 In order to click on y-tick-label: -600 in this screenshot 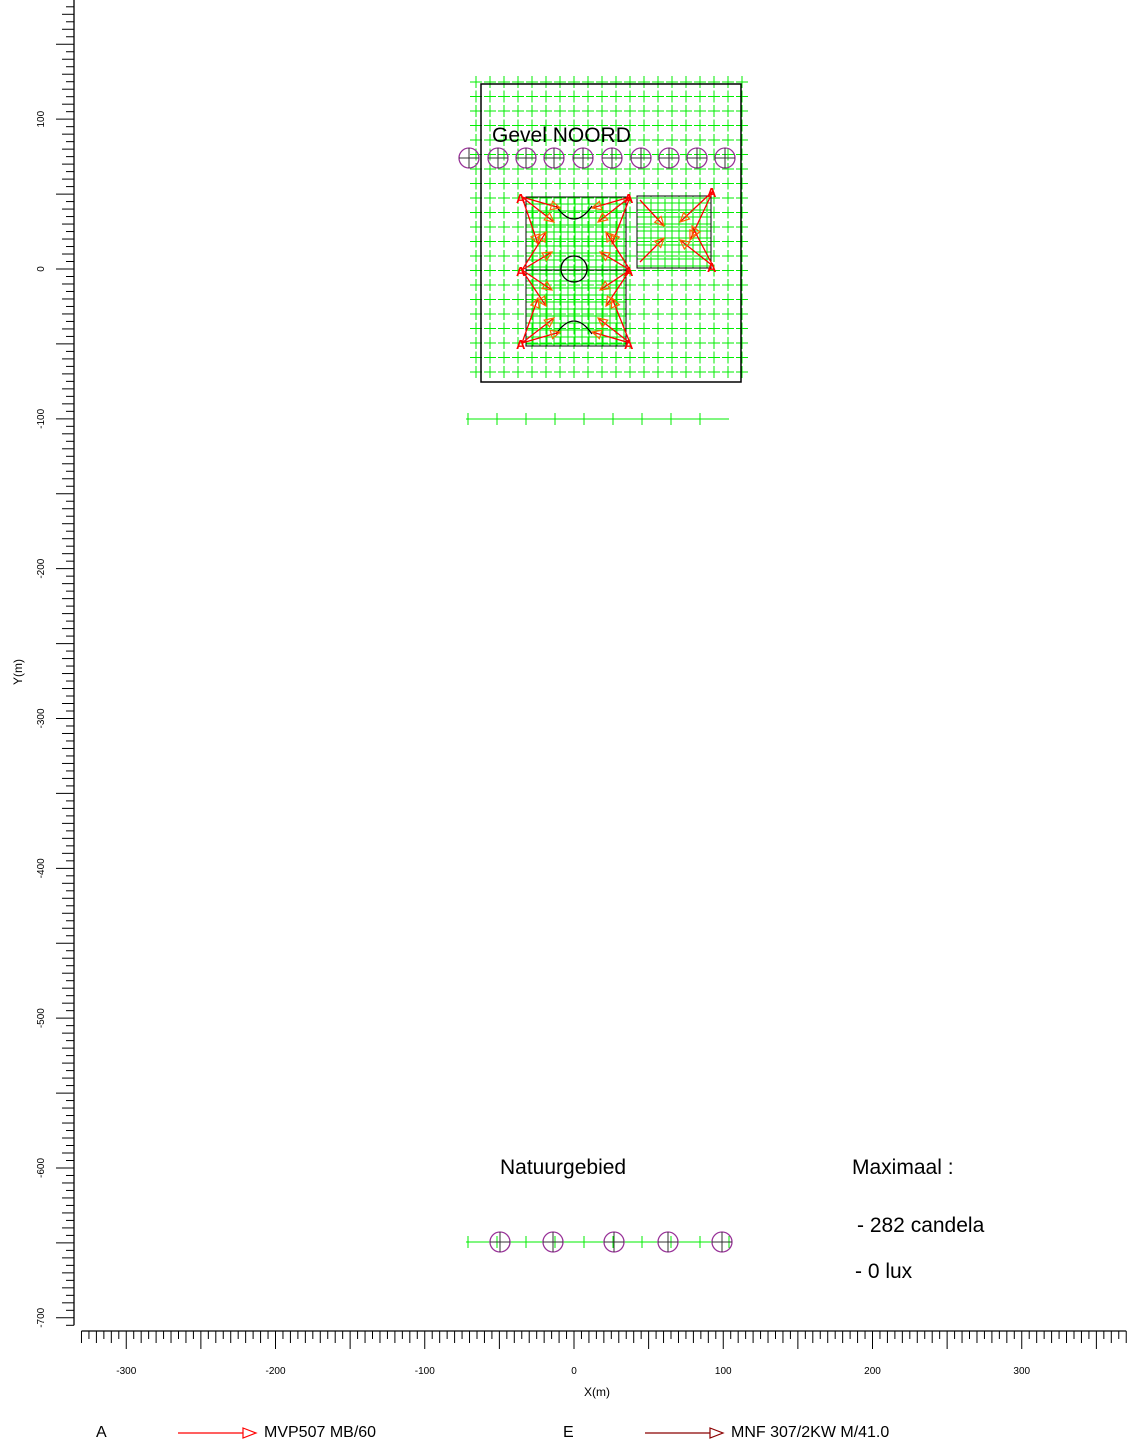, I will do `click(41, 1168)`.